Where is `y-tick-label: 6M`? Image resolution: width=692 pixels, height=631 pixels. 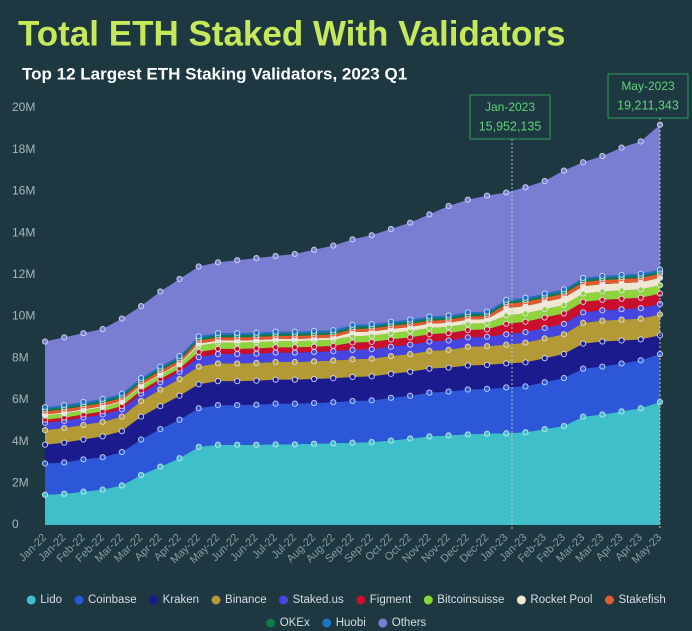
y-tick-label: 6M is located at coordinates (20, 399).